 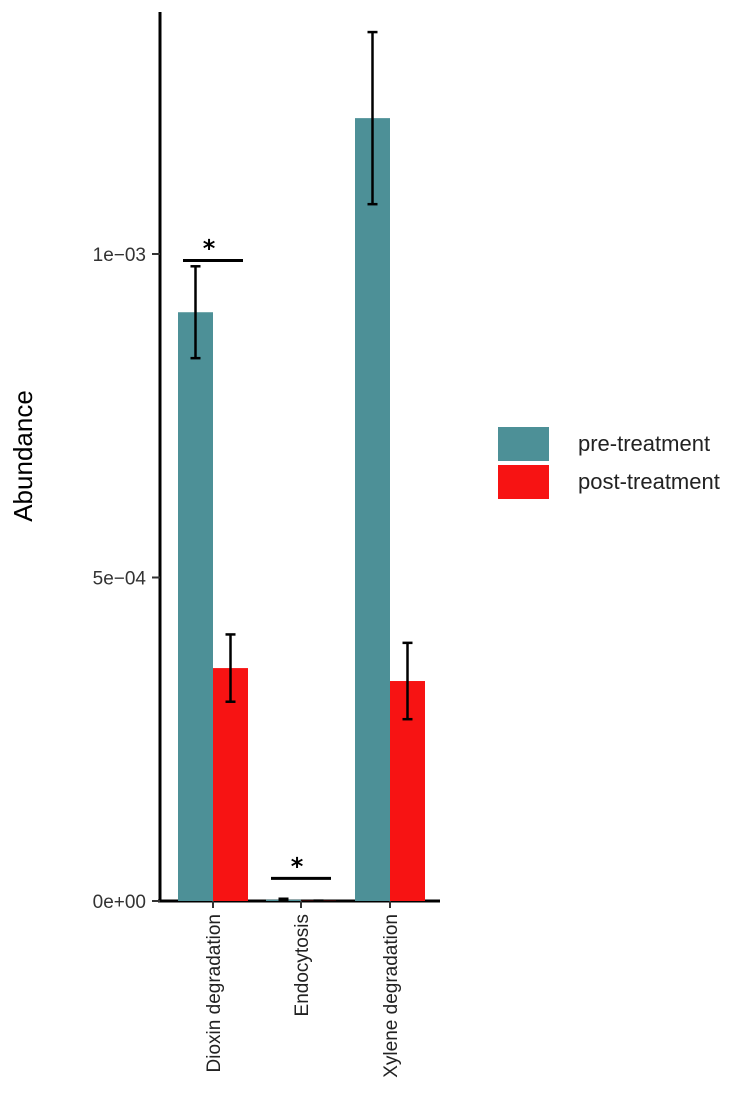 What do you see at coordinates (257, 557) in the screenshot?
I see `significance-markers: ***` at bounding box center [257, 557].